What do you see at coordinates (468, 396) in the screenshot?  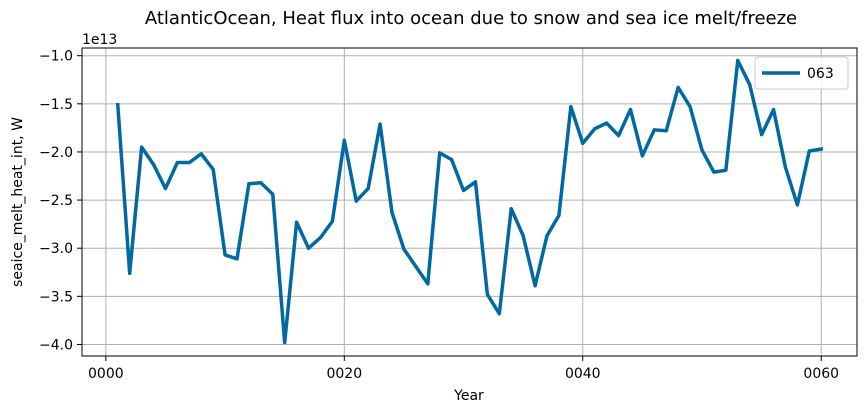 I see `x-axis-label: Year` at bounding box center [468, 396].